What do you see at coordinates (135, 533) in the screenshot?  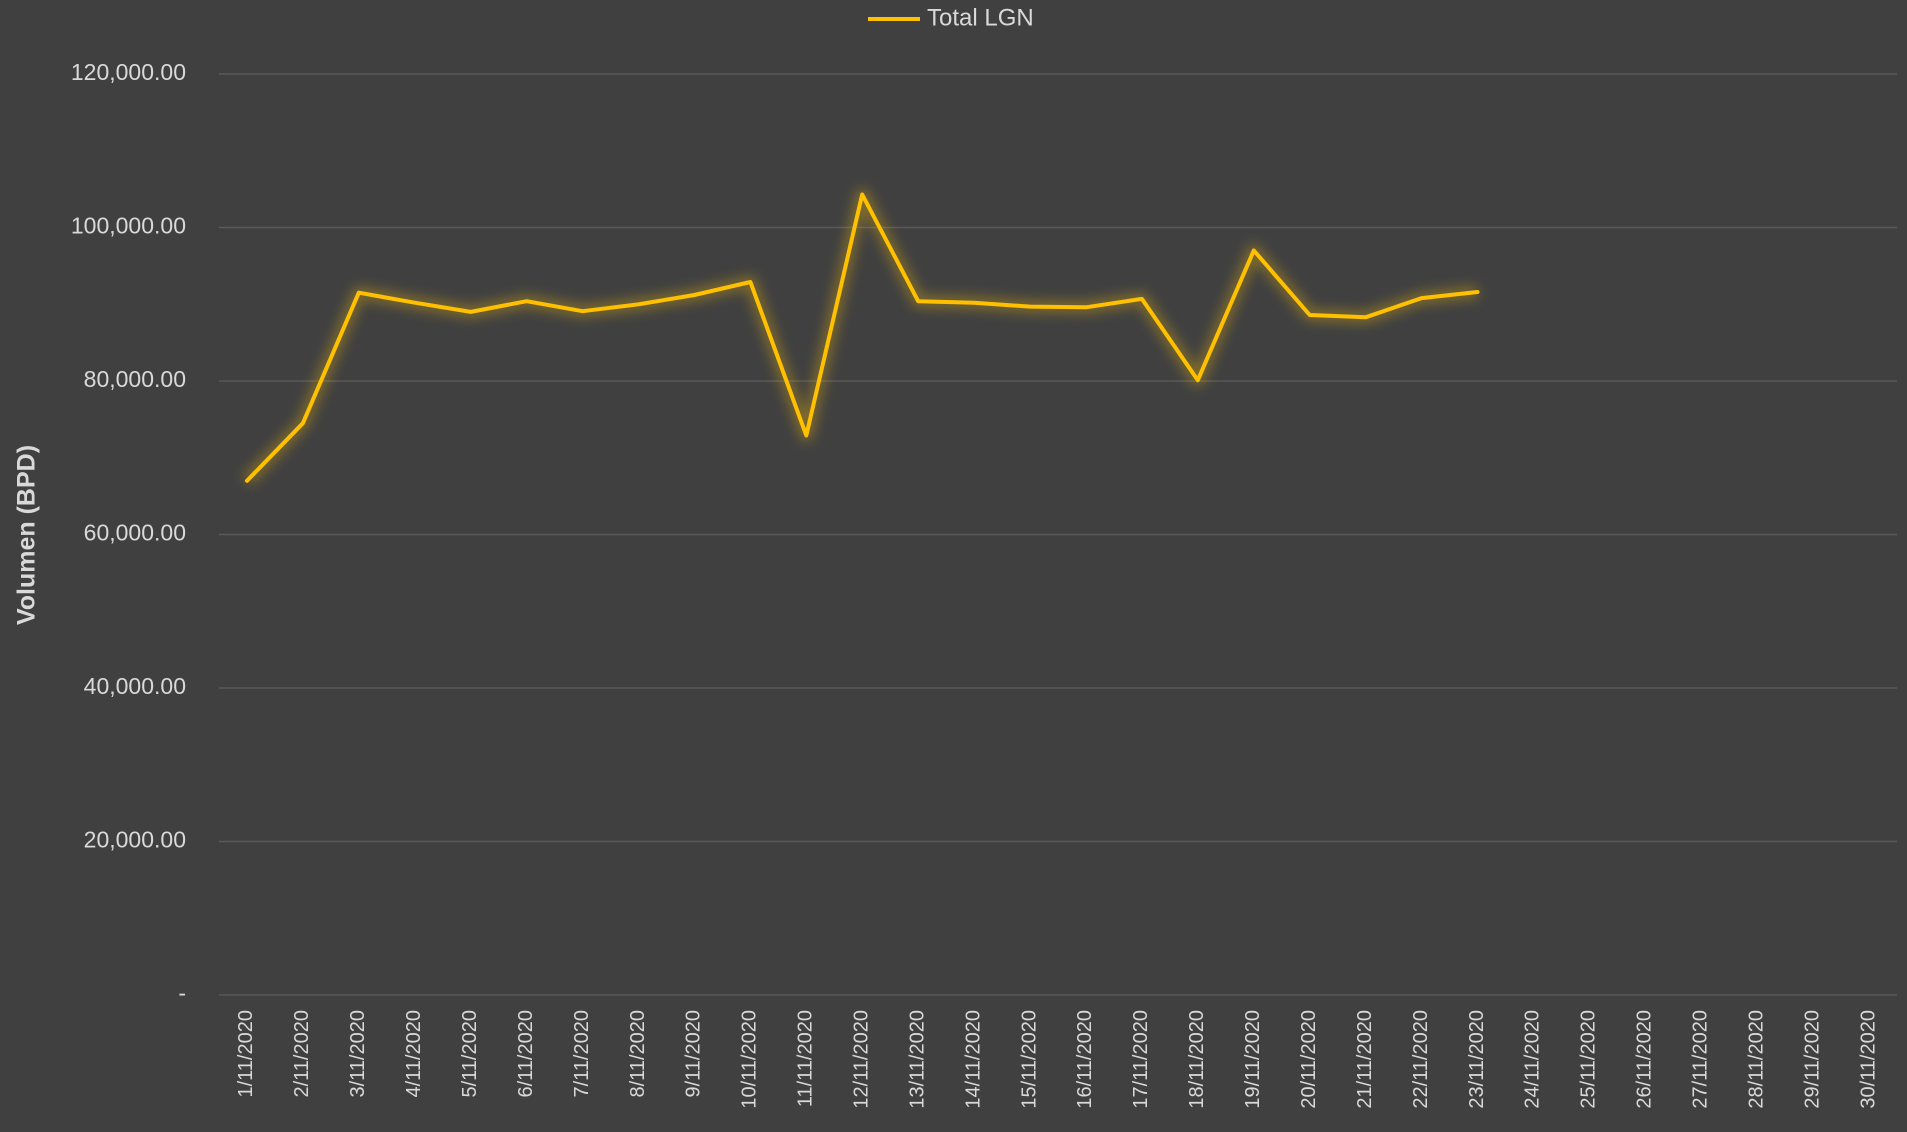 I see `y-tick-label: 60,000.00` at bounding box center [135, 533].